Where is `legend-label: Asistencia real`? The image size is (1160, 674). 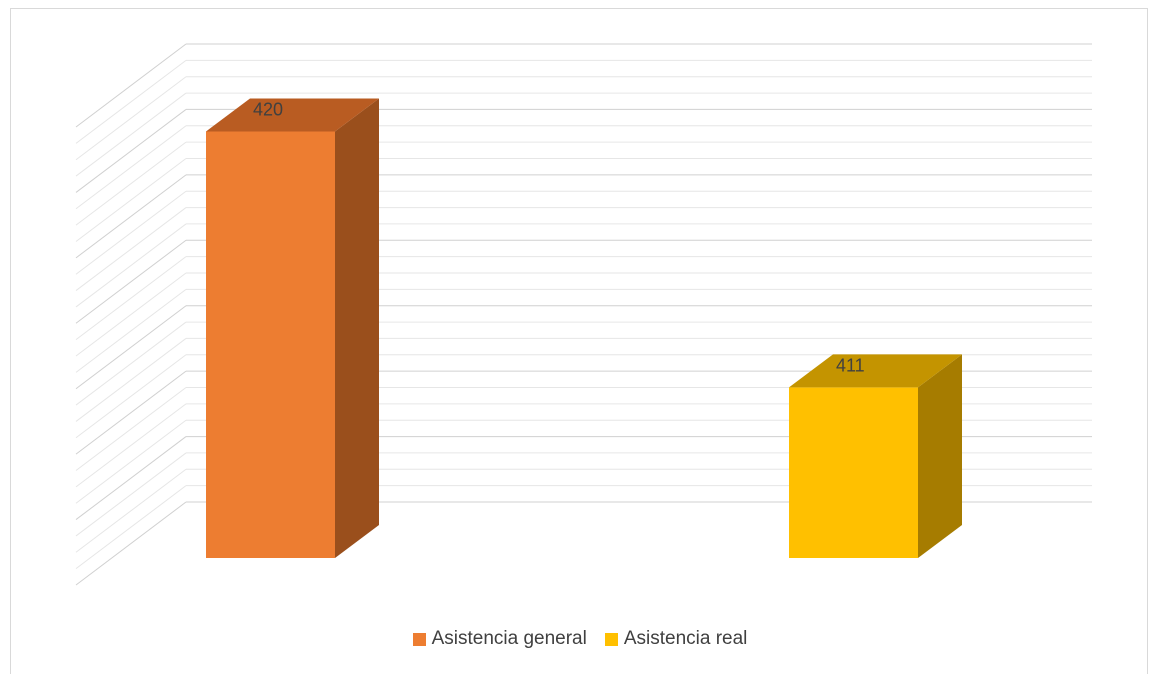 legend-label: Asistencia real is located at coordinates (685, 638).